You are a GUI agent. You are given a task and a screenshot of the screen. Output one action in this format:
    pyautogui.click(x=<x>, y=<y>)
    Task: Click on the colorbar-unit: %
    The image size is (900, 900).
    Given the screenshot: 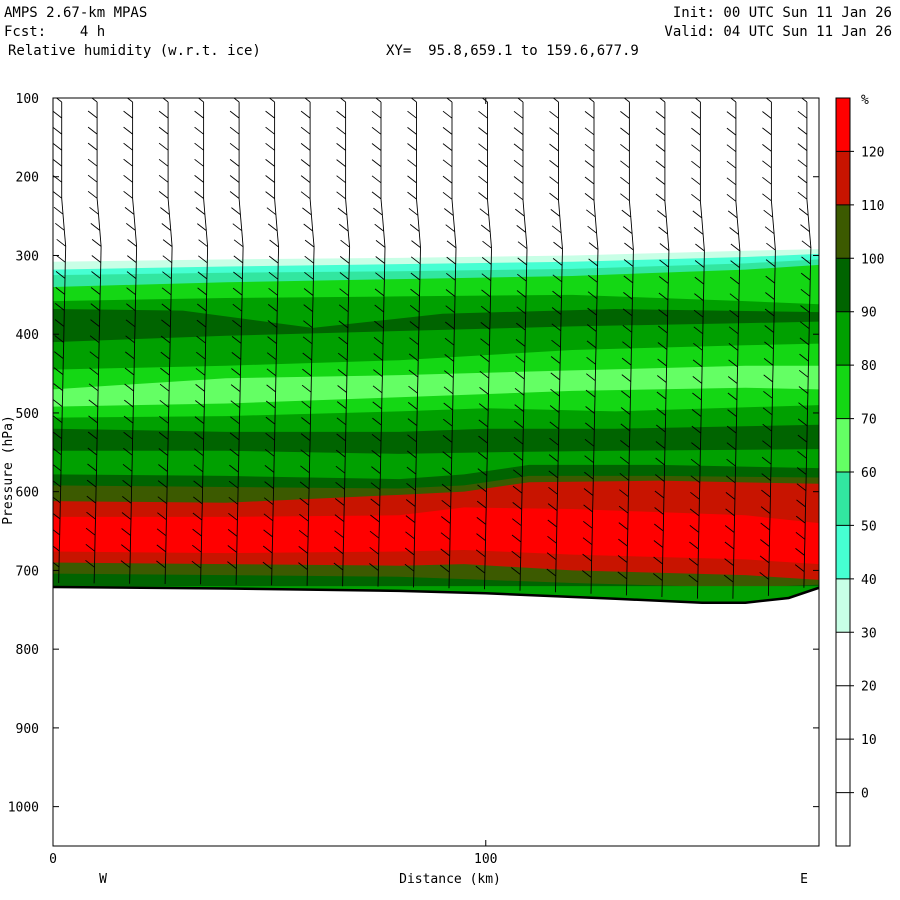 What is the action you would take?
    pyautogui.click(x=865, y=100)
    